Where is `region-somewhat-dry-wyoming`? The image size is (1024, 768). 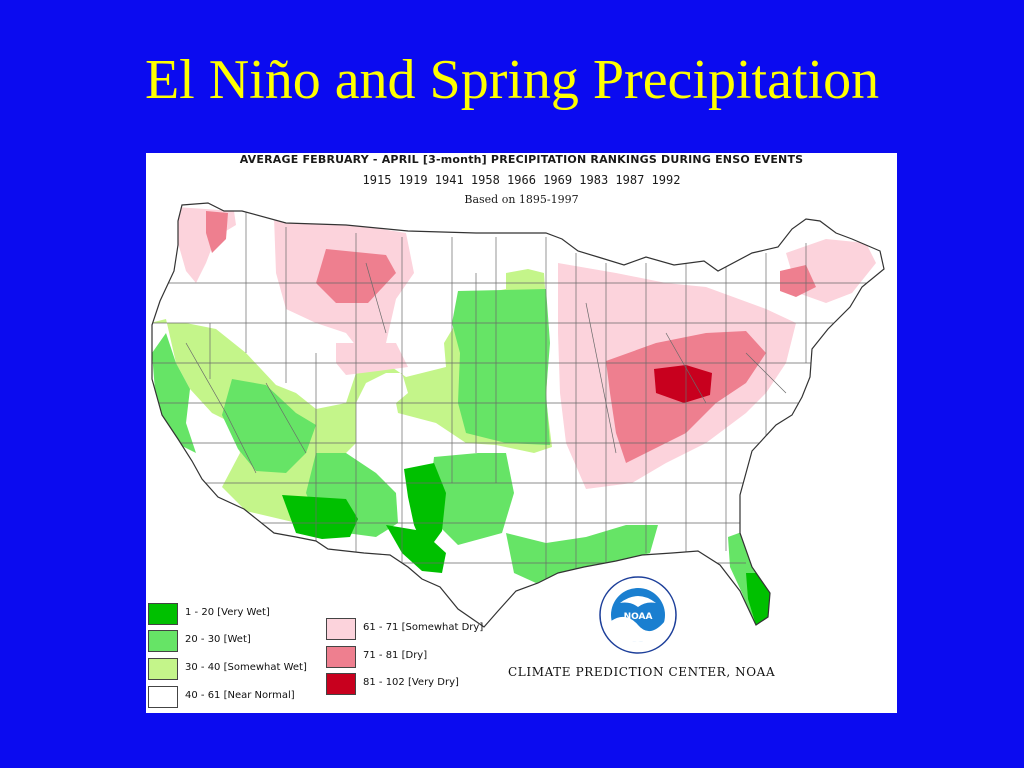
region-somewhat-dry-wyoming is located at coordinates (372, 359).